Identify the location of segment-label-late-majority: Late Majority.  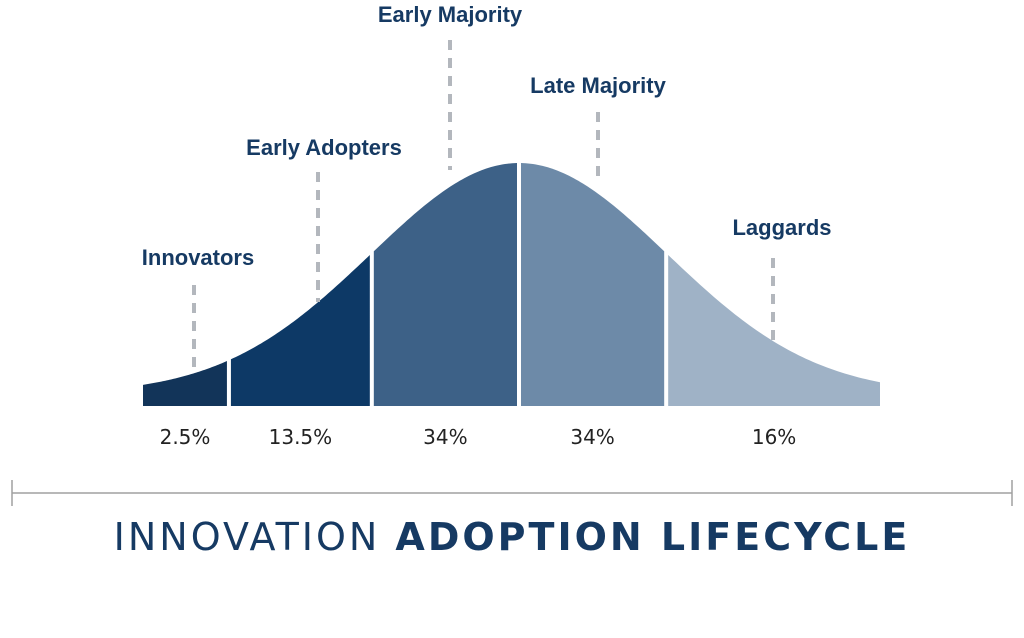
(598, 85).